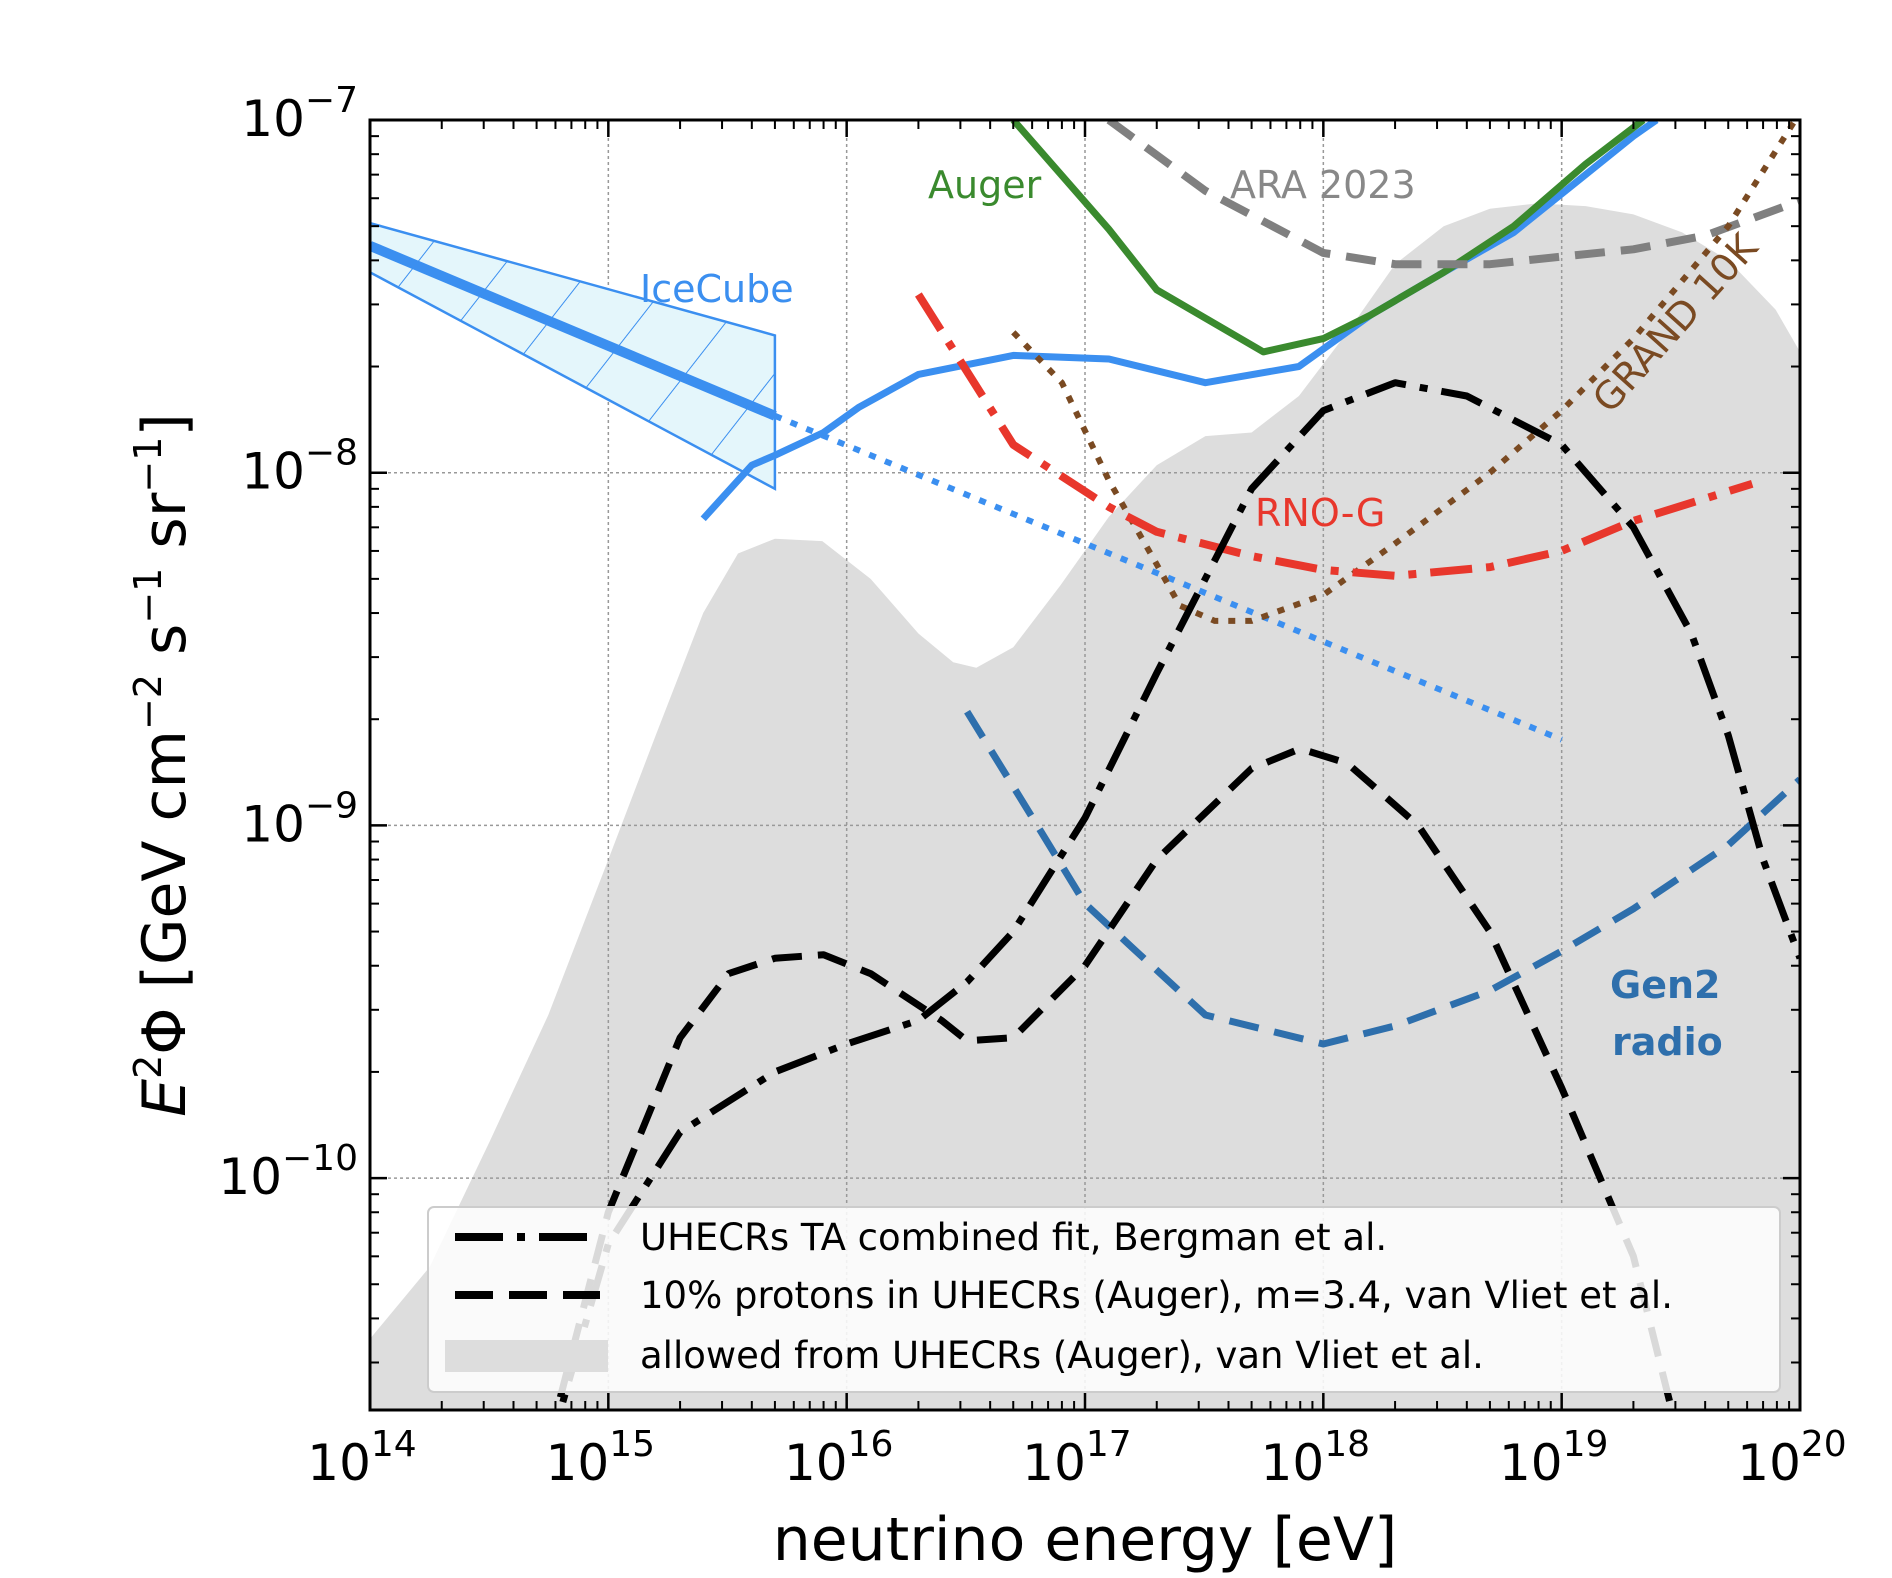 The width and height of the screenshot is (1892, 1578). I want to click on y-tick-label: 10⁻⁹, so click(299, 819).